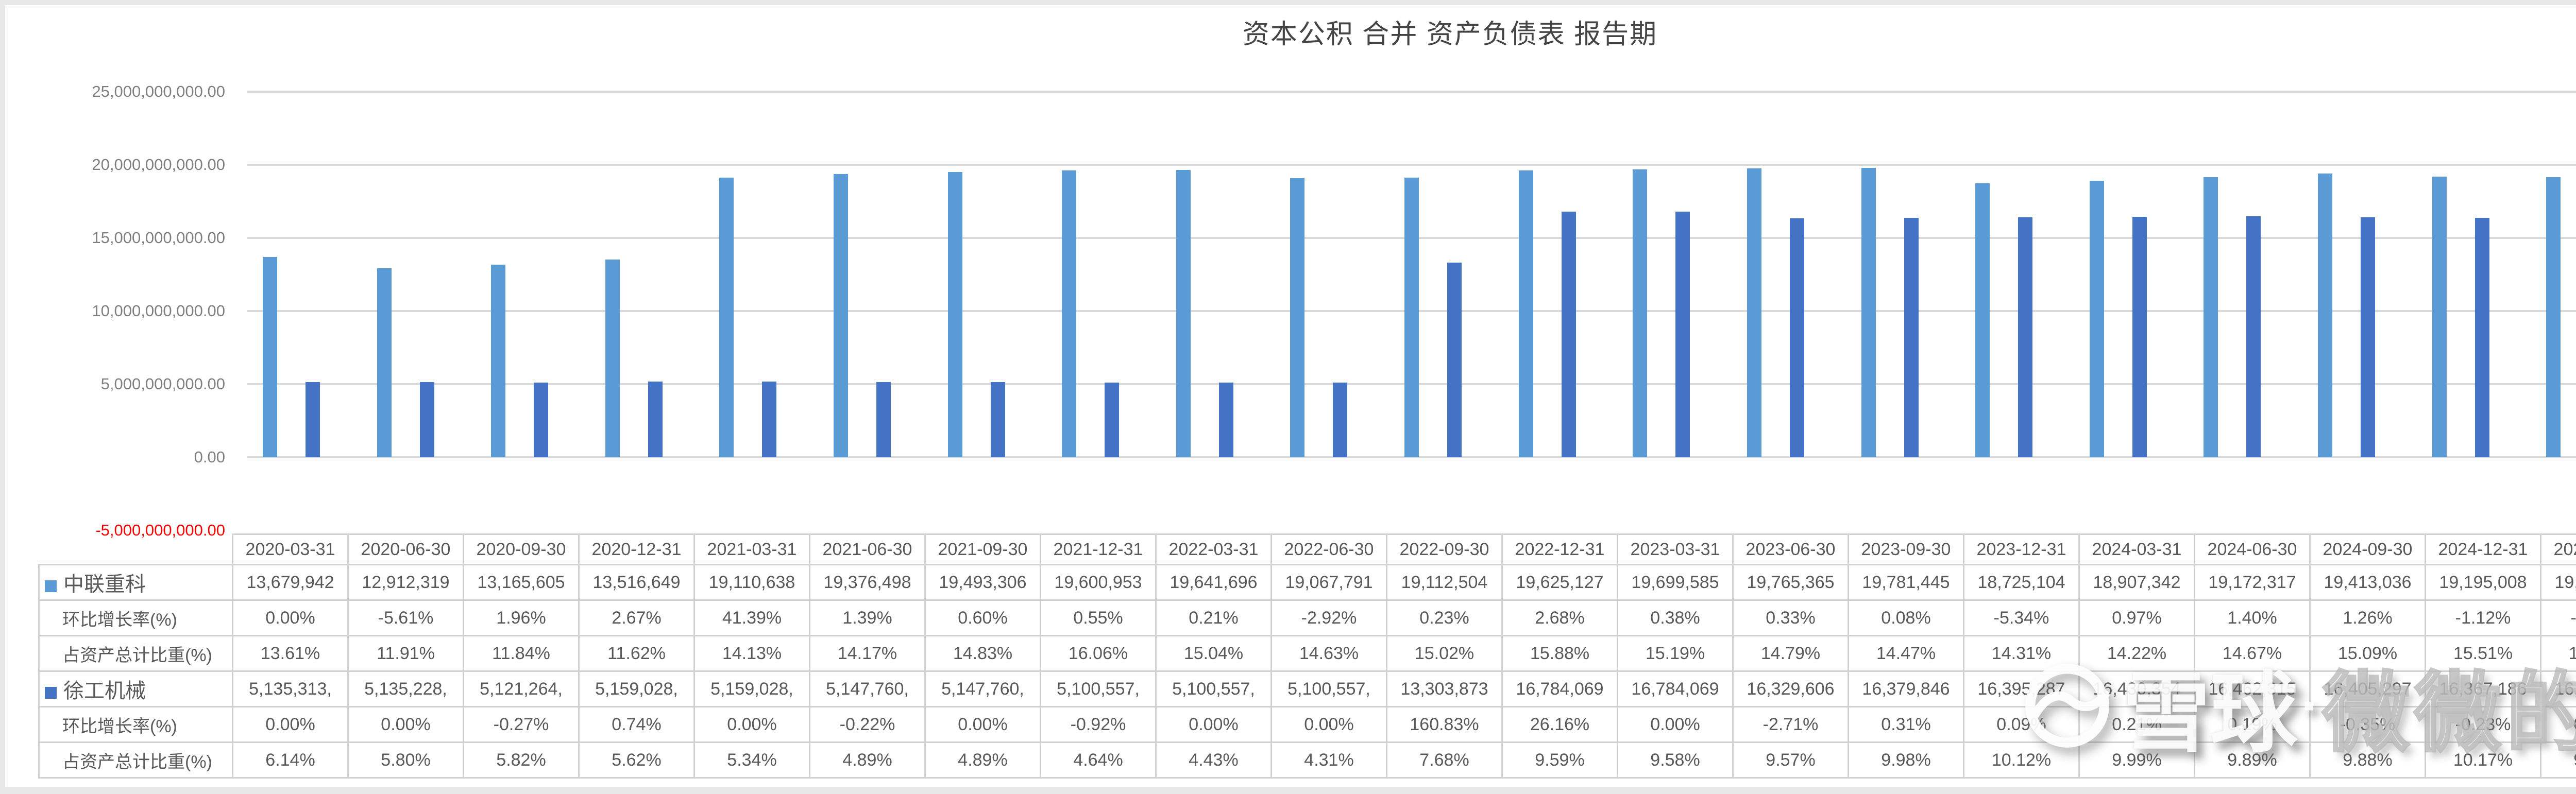 Image resolution: width=2576 pixels, height=794 pixels. I want to click on table-cell: 14.83%, so click(982, 653).